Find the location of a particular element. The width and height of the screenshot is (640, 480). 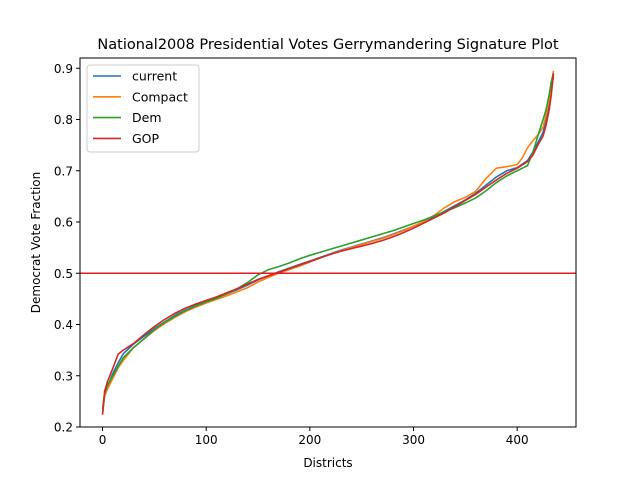

y-tick-label: 0.8 is located at coordinates (63, 120).